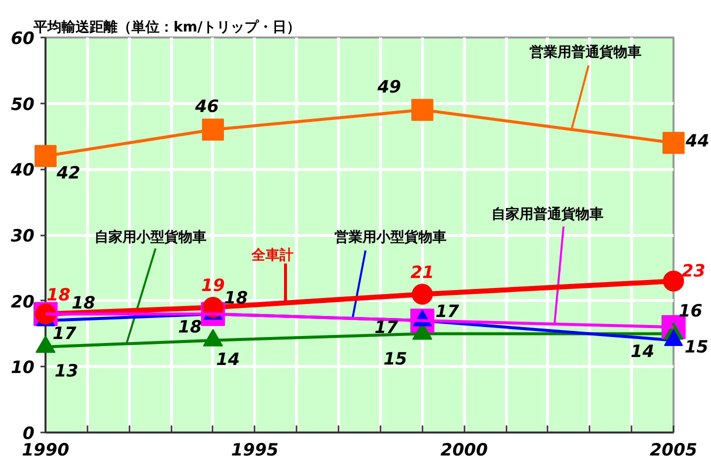  What do you see at coordinates (22, 39) in the screenshot?
I see `y-tick-label: 60` at bounding box center [22, 39].